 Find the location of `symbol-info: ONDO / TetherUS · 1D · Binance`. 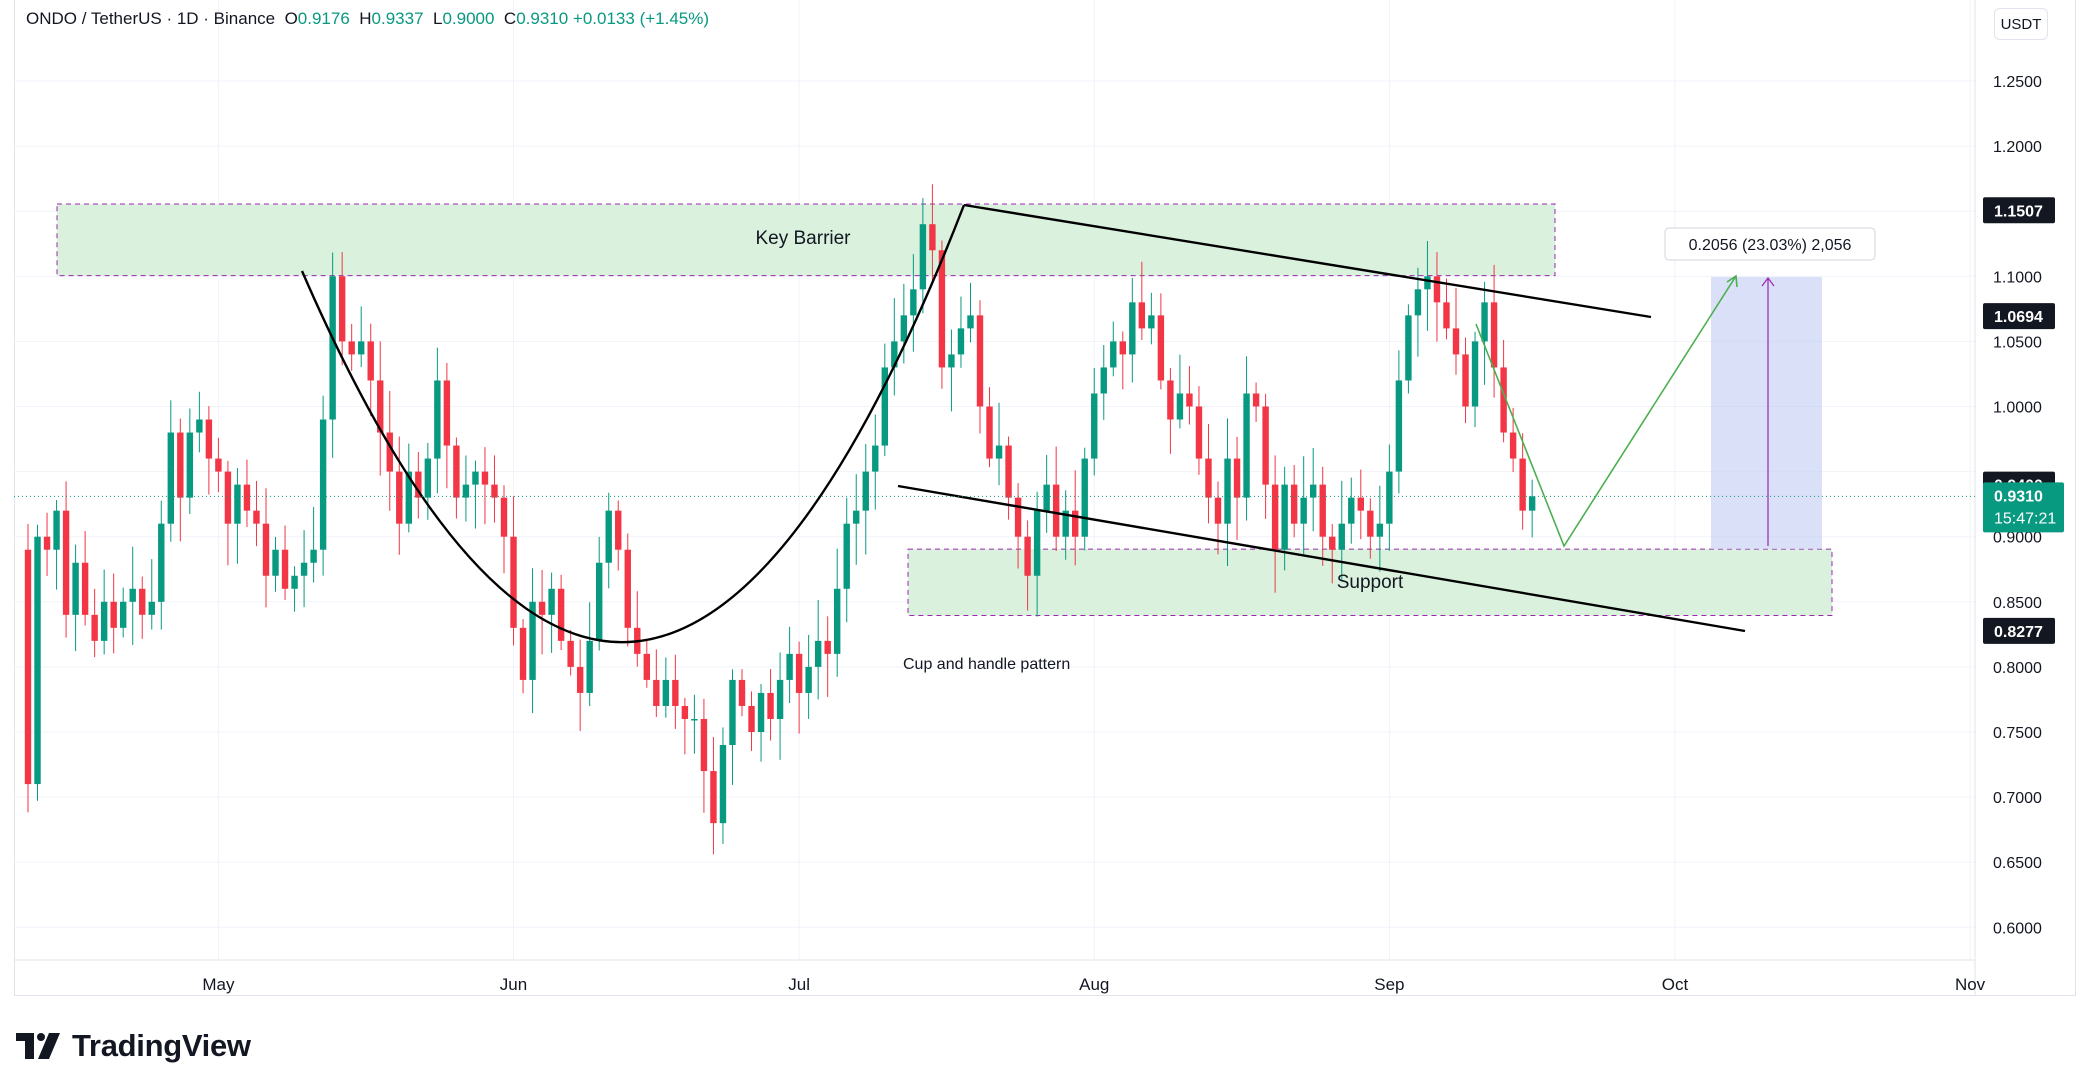

symbol-info: ONDO / TetherUS · 1D · Binance is located at coordinates (151, 18).